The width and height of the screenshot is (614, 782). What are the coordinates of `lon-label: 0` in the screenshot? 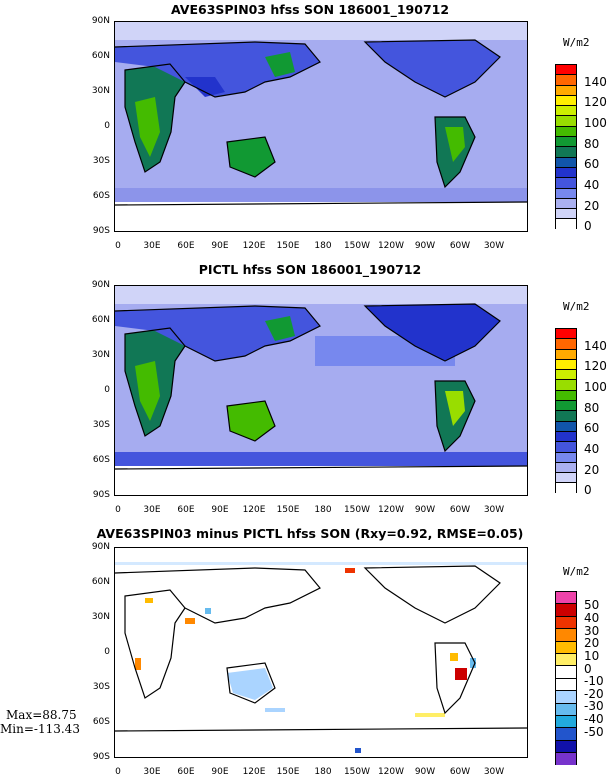 It's located at (118, 772).